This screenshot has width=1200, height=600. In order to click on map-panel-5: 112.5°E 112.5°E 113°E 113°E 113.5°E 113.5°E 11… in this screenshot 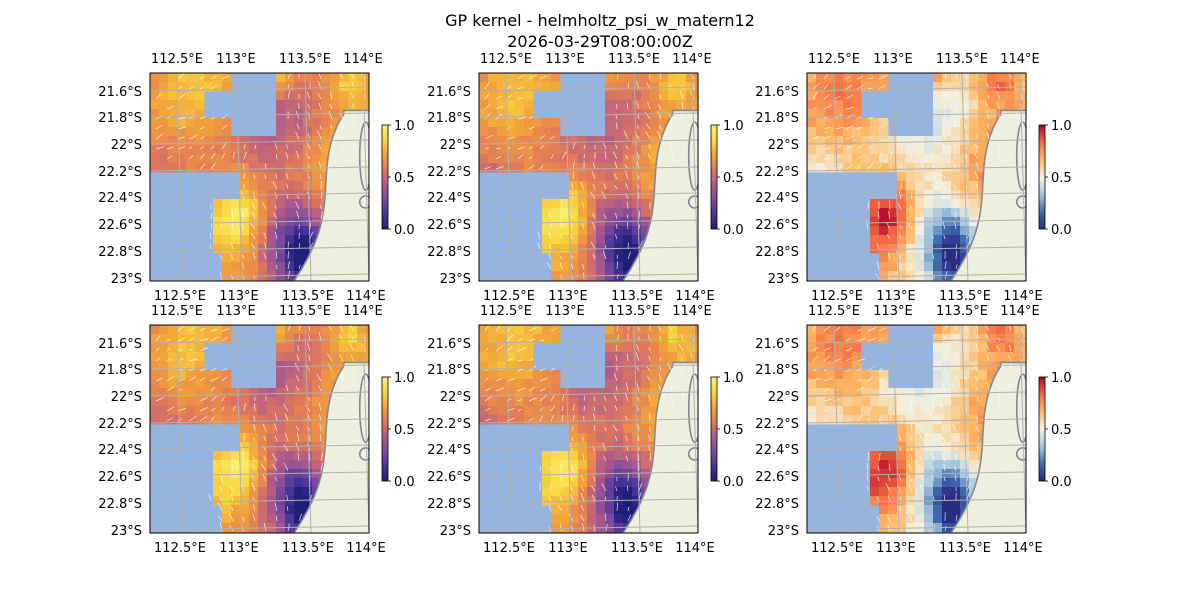, I will do `click(585, 430)`.